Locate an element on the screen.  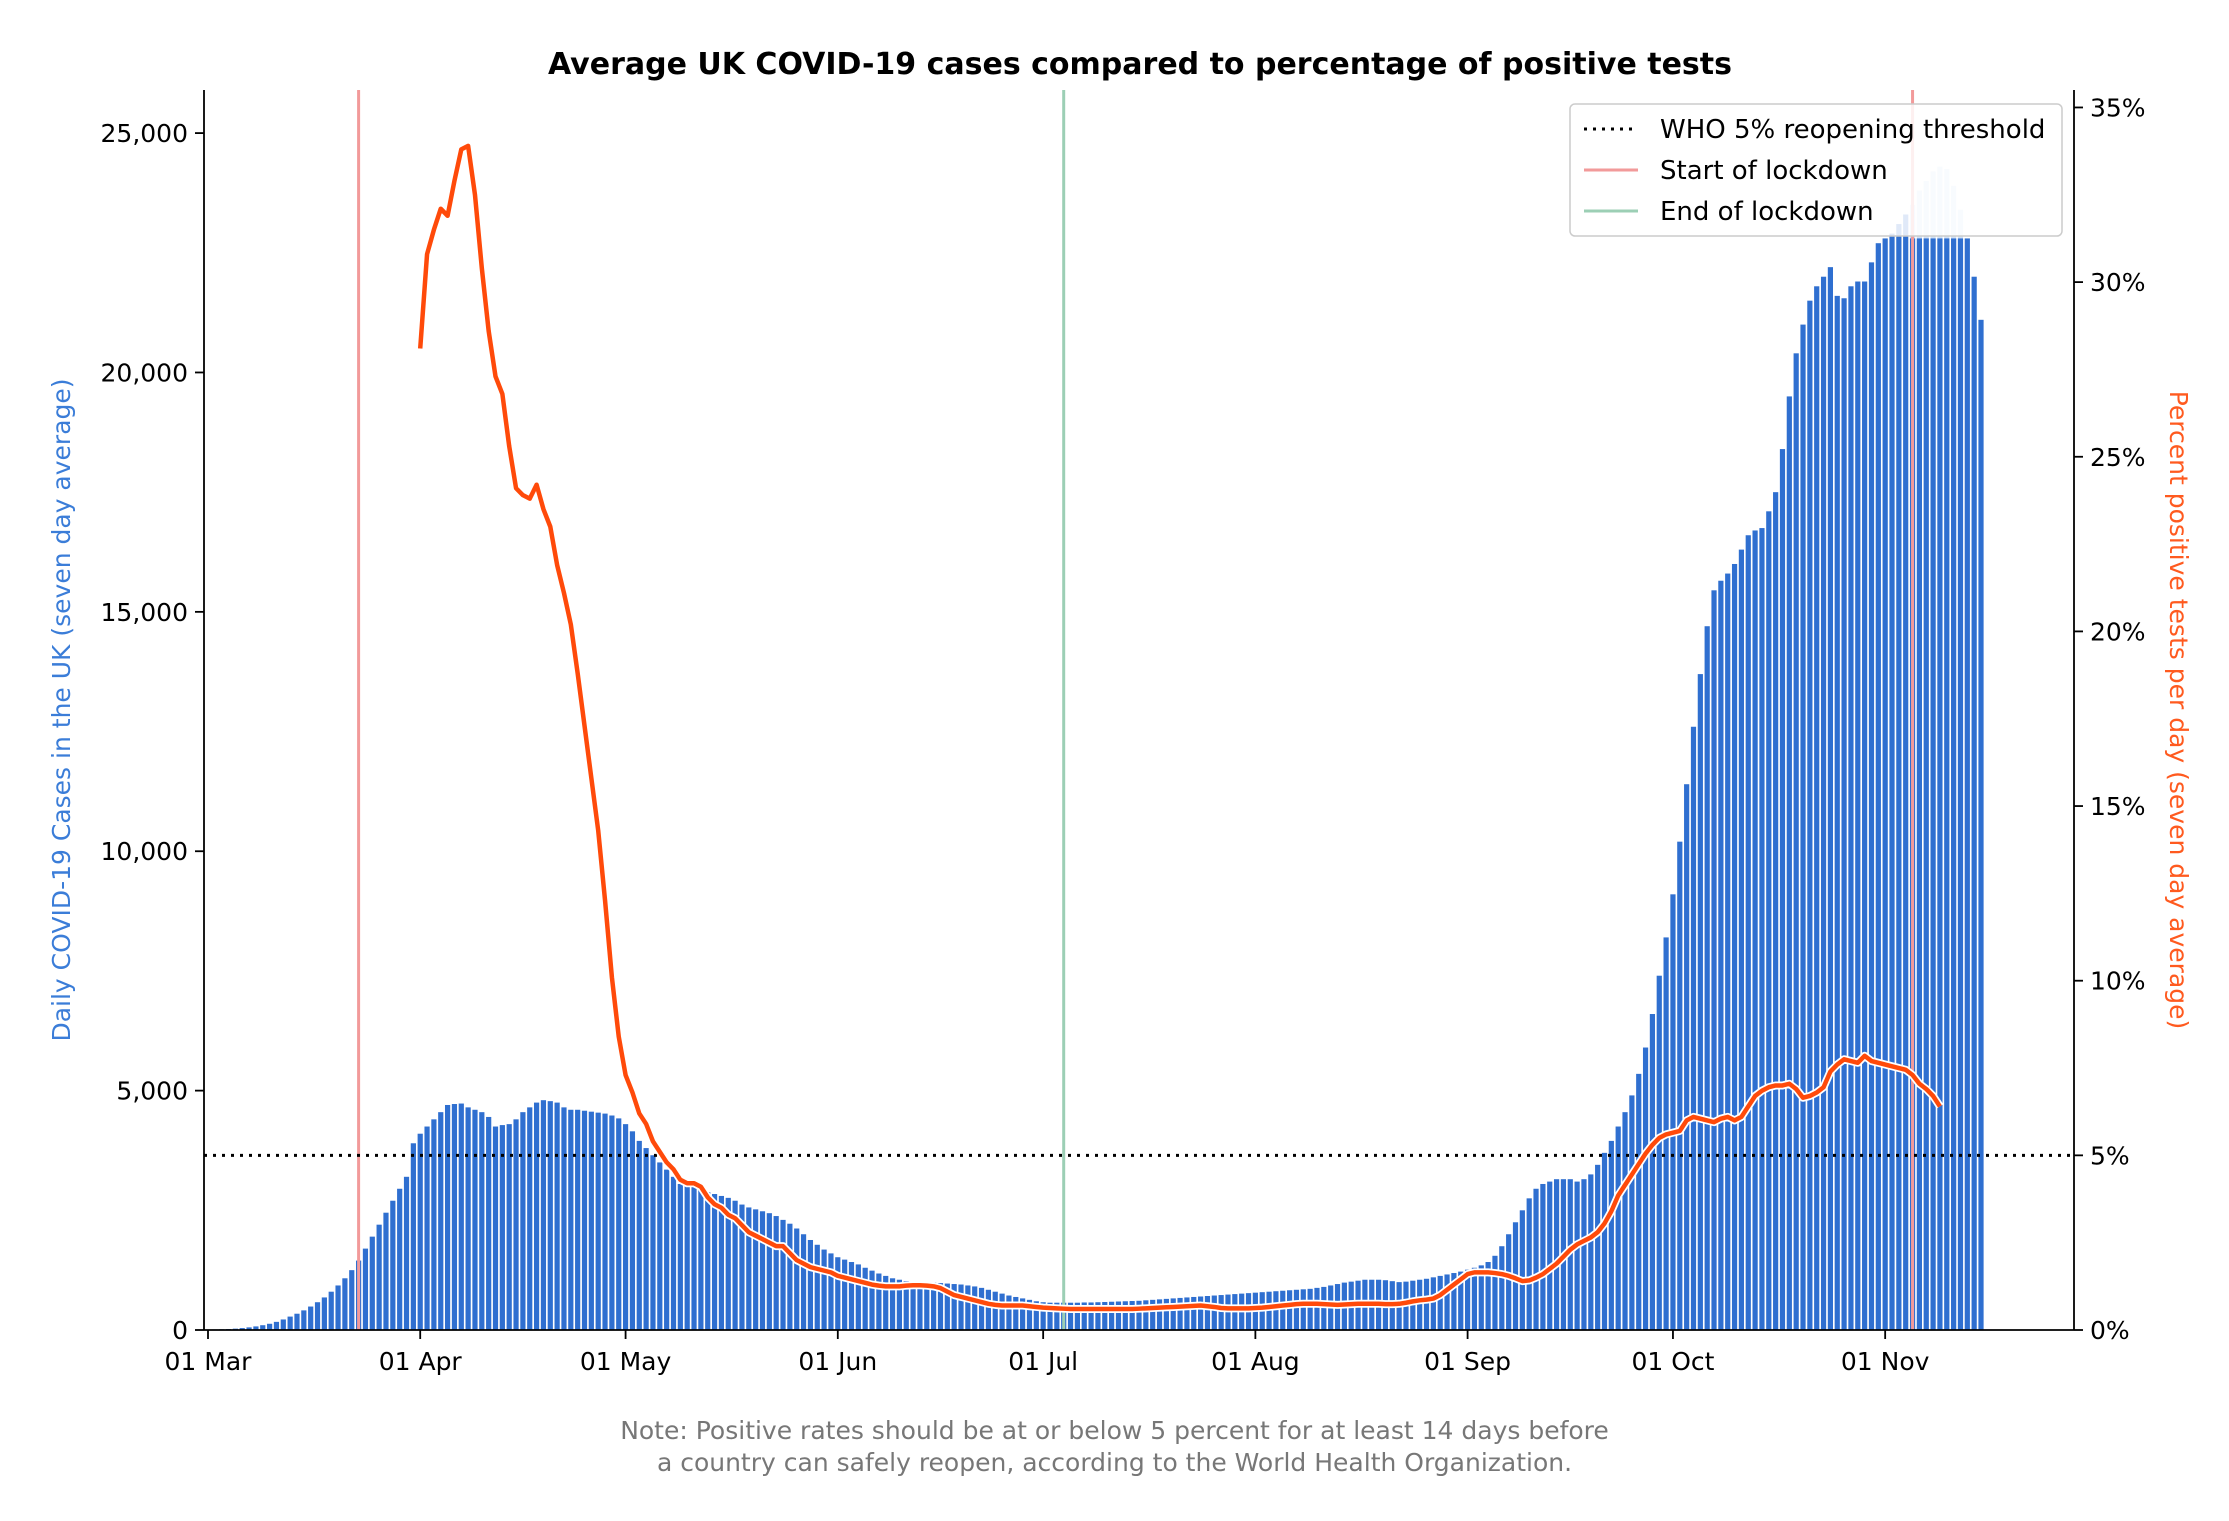
y-right-tick-label: 25% is located at coordinates (2118, 457).